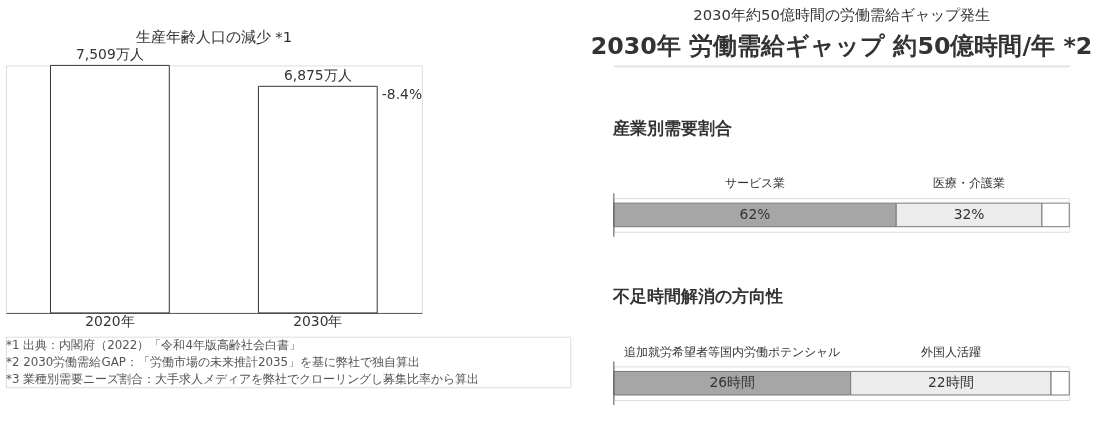 This screenshot has width=1097, height=443. What do you see at coordinates (153, 345) in the screenshot?
I see `text: *1 出典：内閣府（2022）「令和4年版高齢社会白書」` at bounding box center [153, 345].